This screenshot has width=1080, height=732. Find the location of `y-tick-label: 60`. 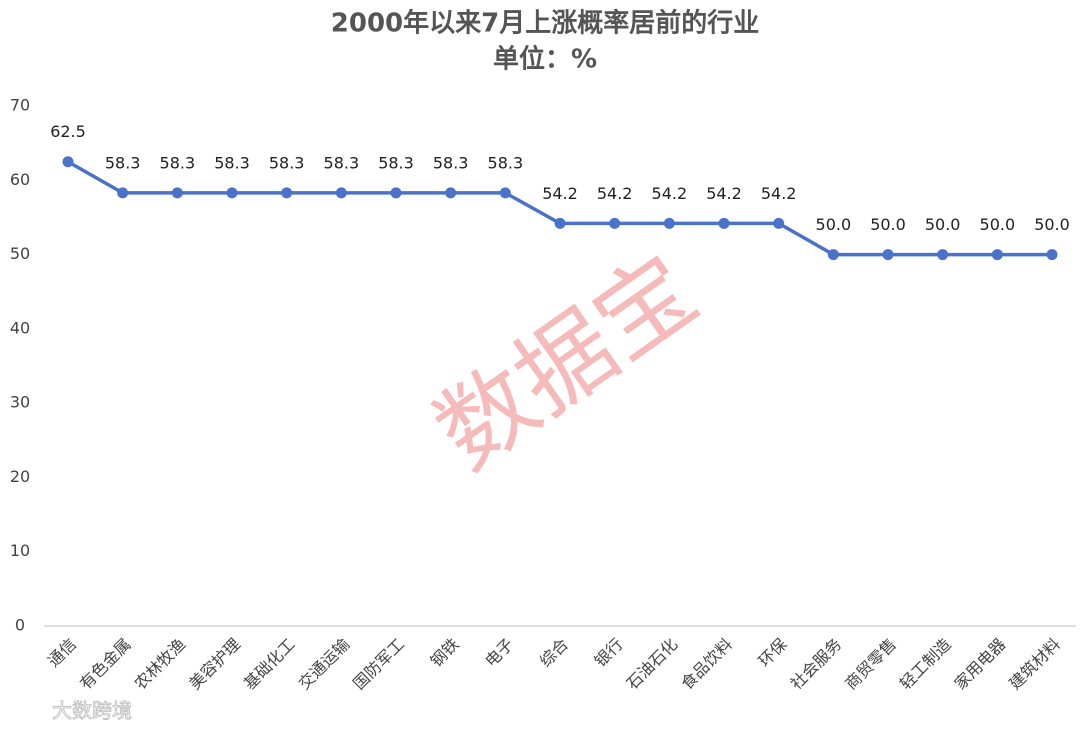

y-tick-label: 60 is located at coordinates (20, 179).